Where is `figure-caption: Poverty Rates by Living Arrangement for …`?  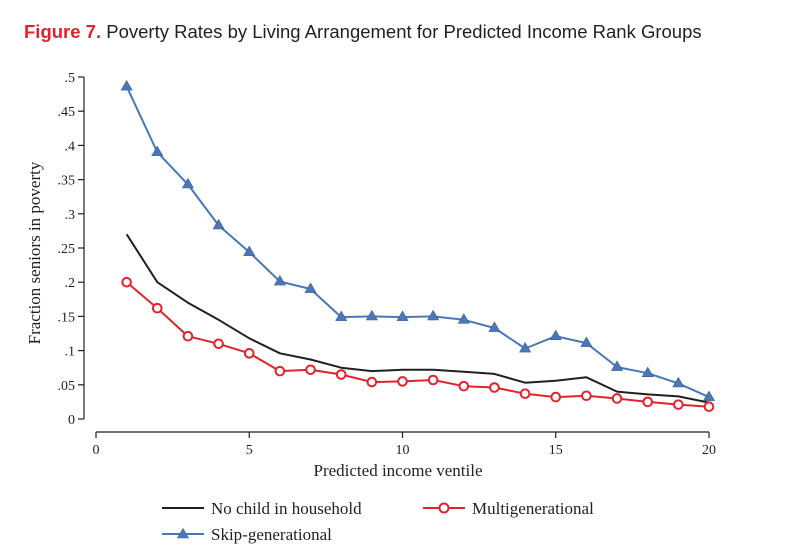 figure-caption: Poverty Rates by Living Arrangement for … is located at coordinates (404, 31).